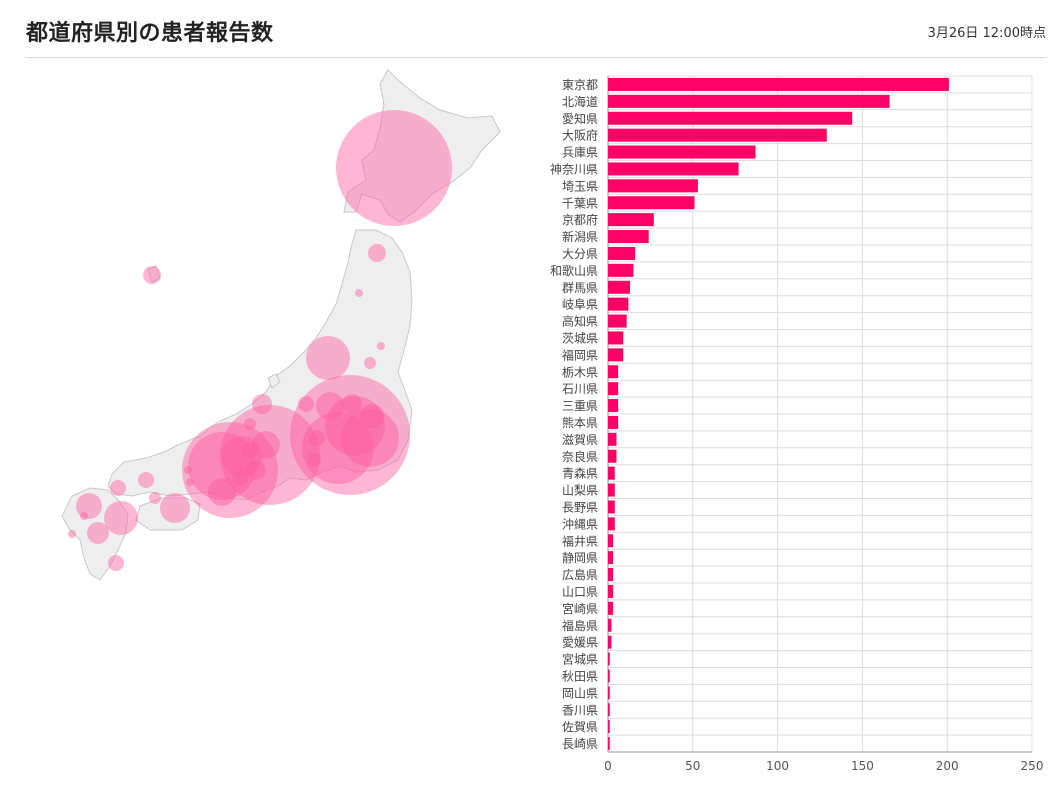 Image resolution: width=1058 pixels, height=793 pixels. Describe the element at coordinates (352, 404) in the screenshot. I see `bubble-tochigi` at that location.